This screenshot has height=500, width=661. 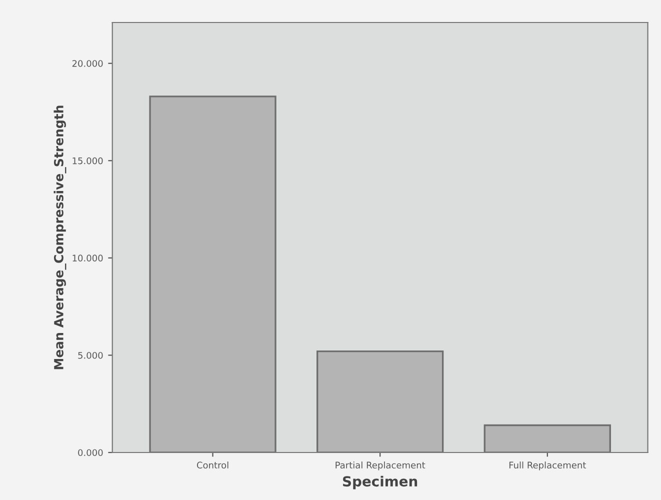 I want to click on y-tick-label: 5.000, so click(x=90, y=355).